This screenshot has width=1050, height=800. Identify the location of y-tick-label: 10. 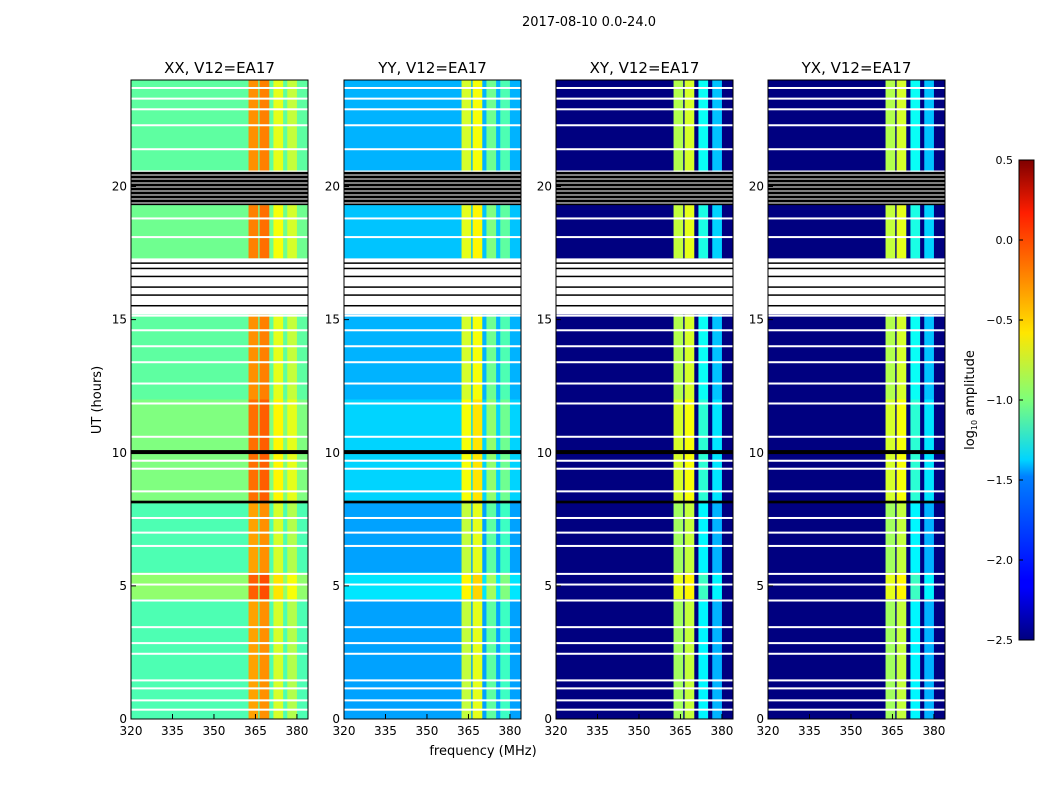
(332, 453).